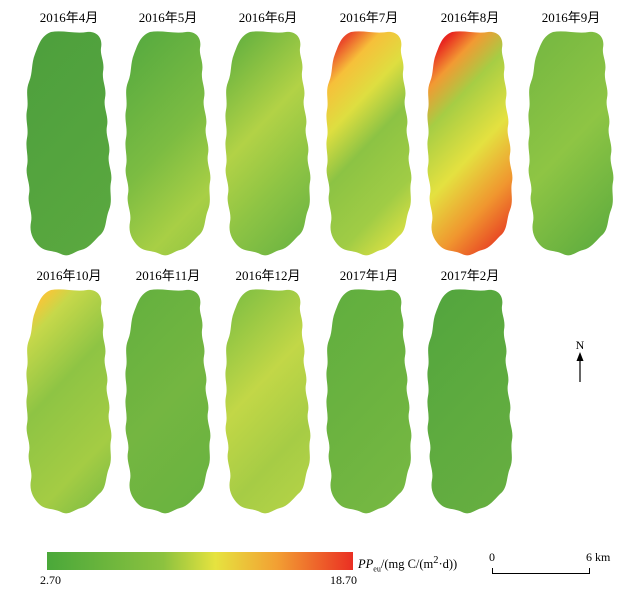 This screenshot has height=590, width=634. I want to click on map-panel: 2016年5月, so click(168, 135).